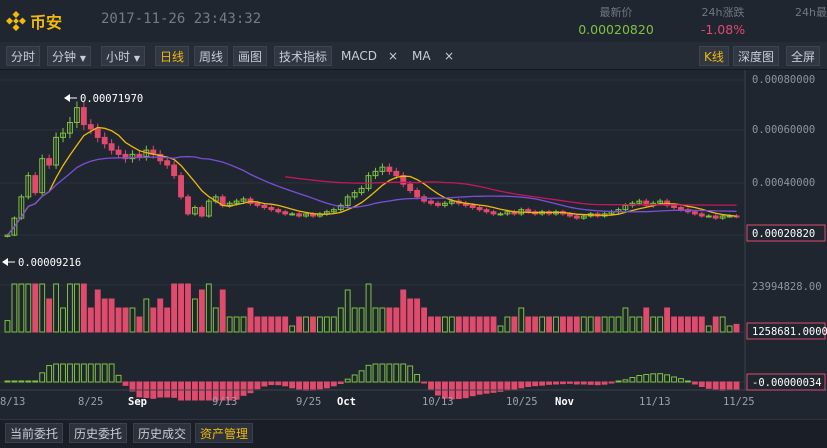 This screenshot has width=827, height=448. Describe the element at coordinates (303, 56) in the screenshot. I see `indicators-button: 技术指标` at that location.